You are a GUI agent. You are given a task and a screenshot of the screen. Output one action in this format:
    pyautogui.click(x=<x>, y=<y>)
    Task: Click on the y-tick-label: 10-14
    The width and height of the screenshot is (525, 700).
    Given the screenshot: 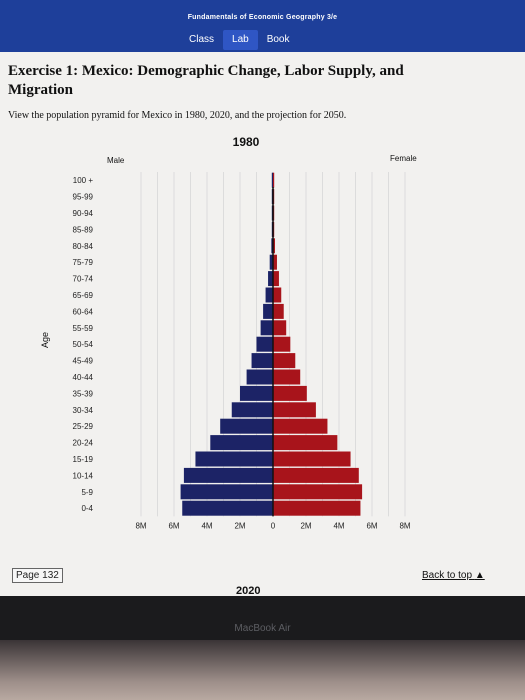 What is the action you would take?
    pyautogui.click(x=83, y=475)
    